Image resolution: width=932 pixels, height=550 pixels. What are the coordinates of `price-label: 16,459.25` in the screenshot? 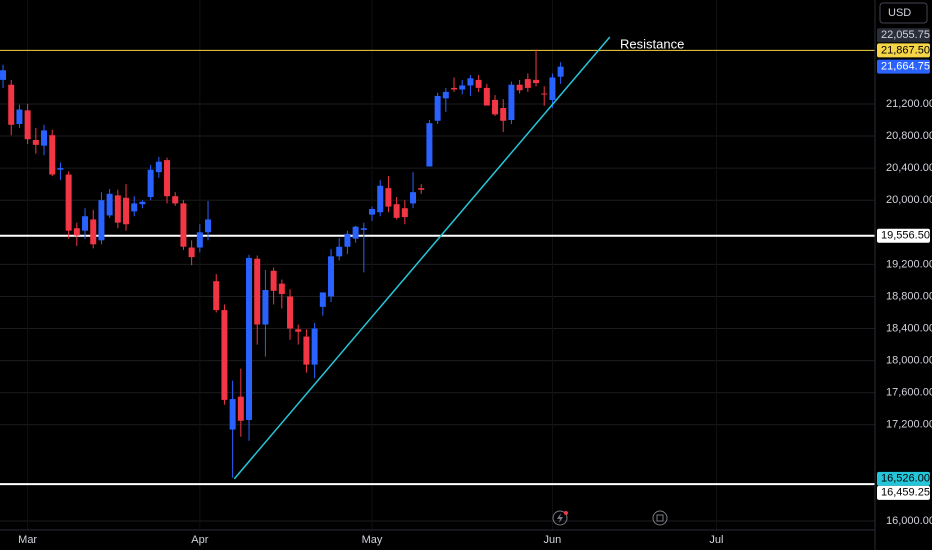 It's located at (905, 493).